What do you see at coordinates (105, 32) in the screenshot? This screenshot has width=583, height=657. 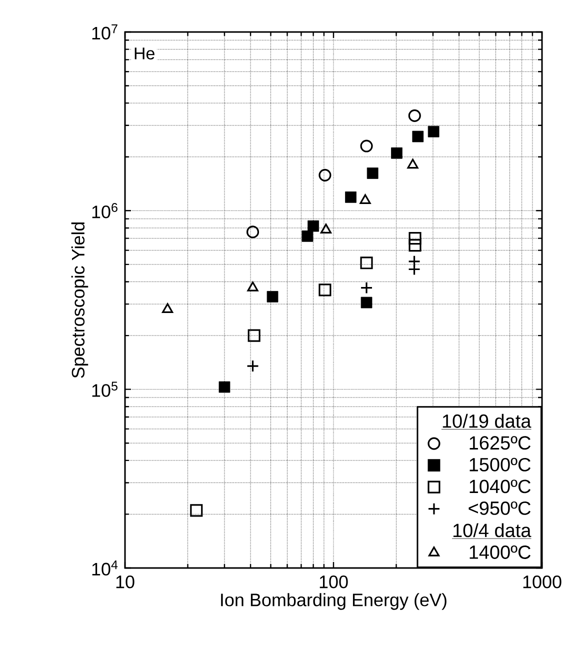 I see `y-tick-label: 10$^{7}$` at bounding box center [105, 32].